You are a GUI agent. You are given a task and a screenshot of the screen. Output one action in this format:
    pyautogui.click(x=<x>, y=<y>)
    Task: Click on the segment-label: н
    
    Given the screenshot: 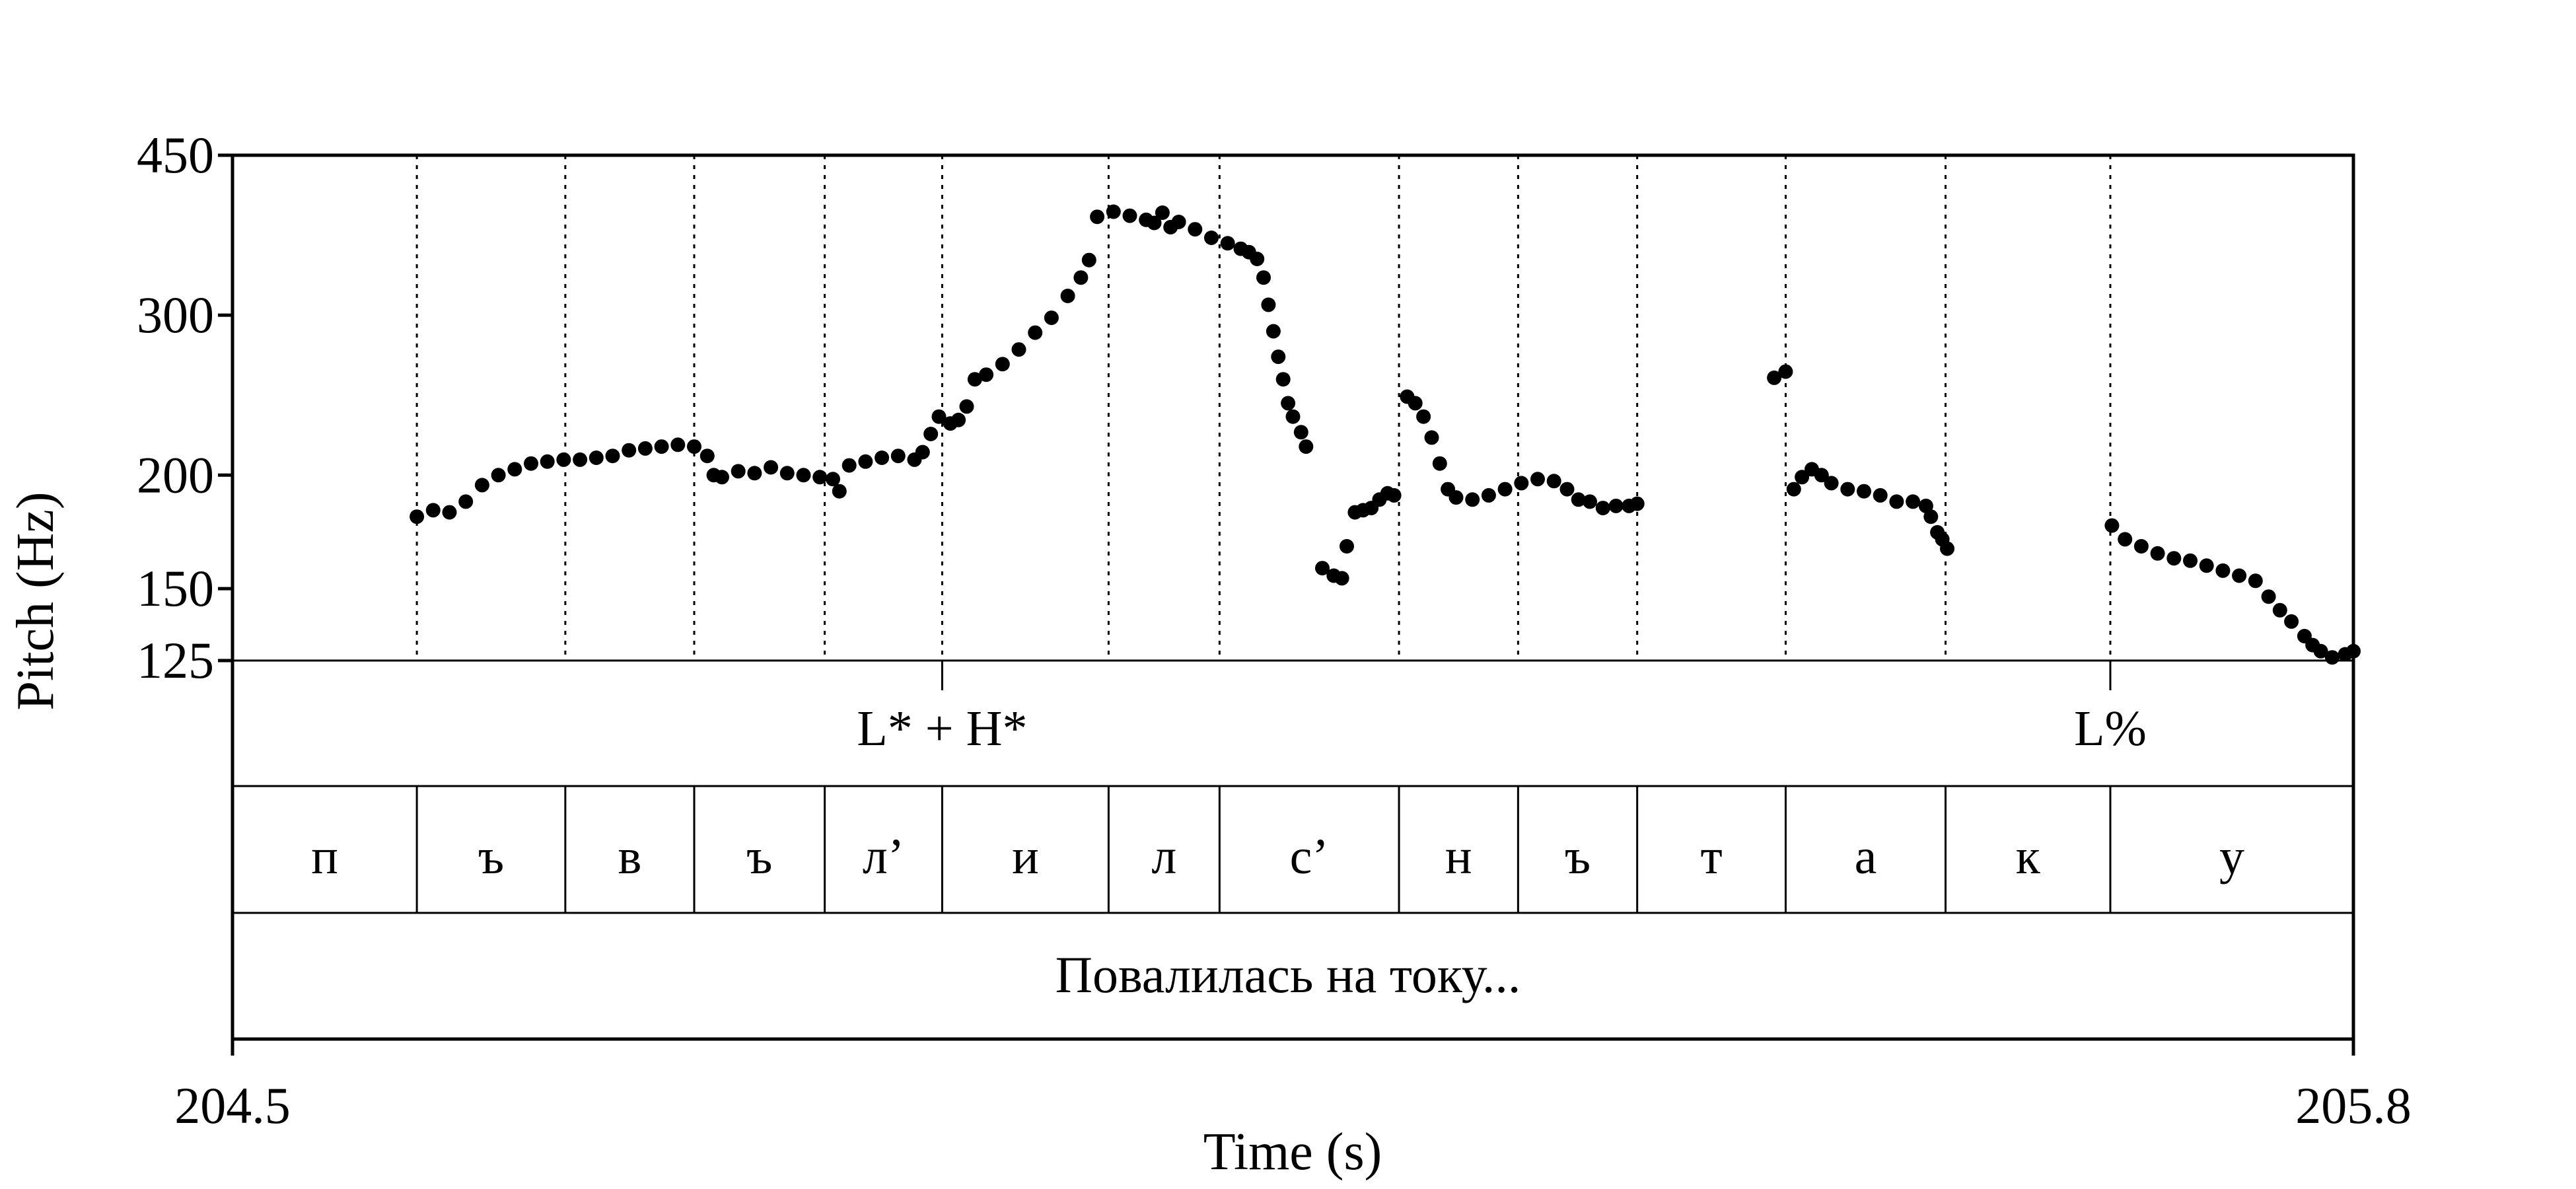 What is the action you would take?
    pyautogui.click(x=1459, y=856)
    